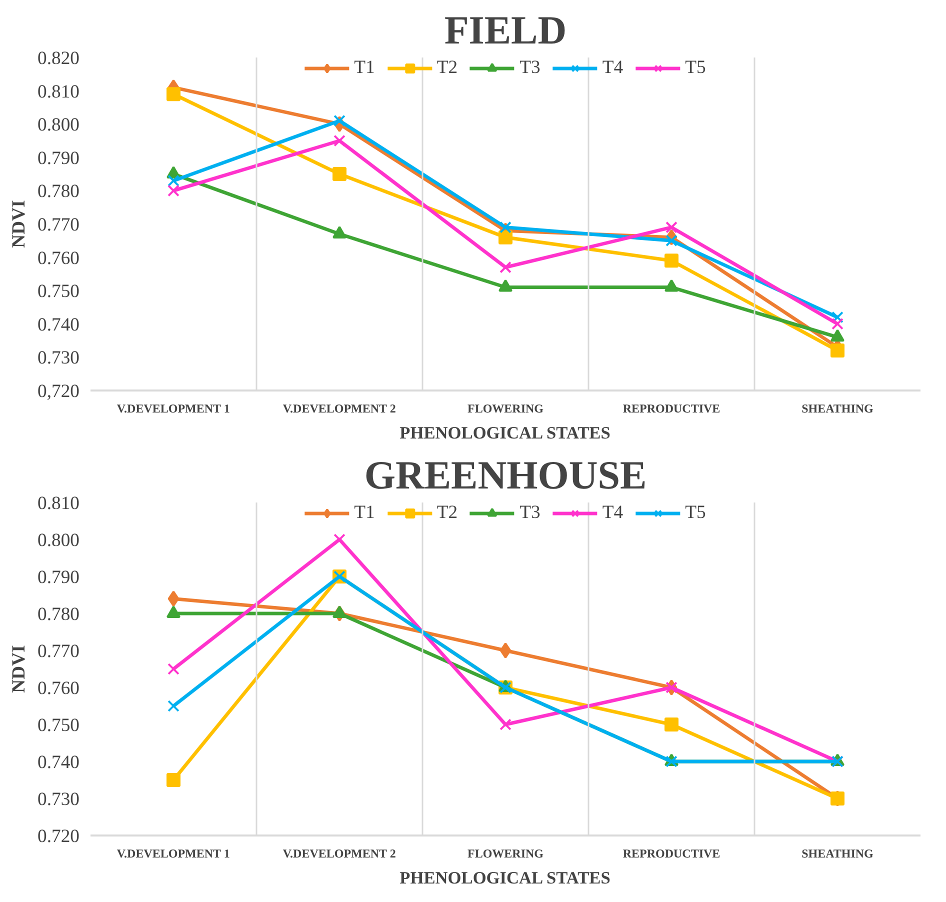 This screenshot has height=902, width=946. Describe the element at coordinates (59, 58) in the screenshot. I see `y-tick-label: 0.820` at that location.